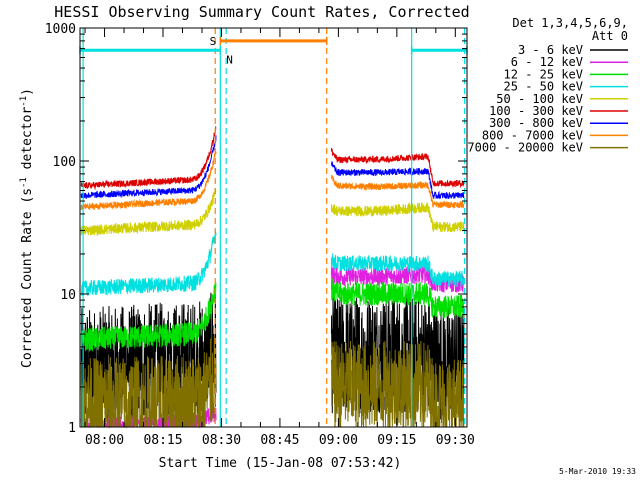 The height and width of the screenshot is (480, 640). What do you see at coordinates (396, 440) in the screenshot?
I see `x-tick-label: 09:15` at bounding box center [396, 440].